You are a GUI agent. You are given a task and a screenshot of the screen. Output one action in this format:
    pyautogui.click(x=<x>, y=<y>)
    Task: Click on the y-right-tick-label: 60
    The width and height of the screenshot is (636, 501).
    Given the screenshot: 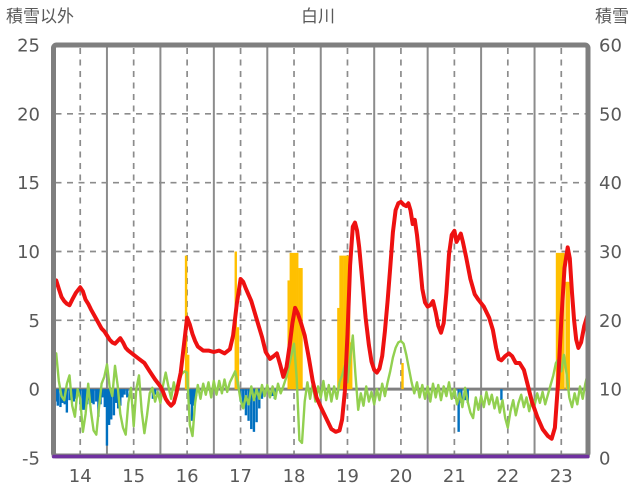 What is the action you would take?
    pyautogui.click(x=610, y=46)
    